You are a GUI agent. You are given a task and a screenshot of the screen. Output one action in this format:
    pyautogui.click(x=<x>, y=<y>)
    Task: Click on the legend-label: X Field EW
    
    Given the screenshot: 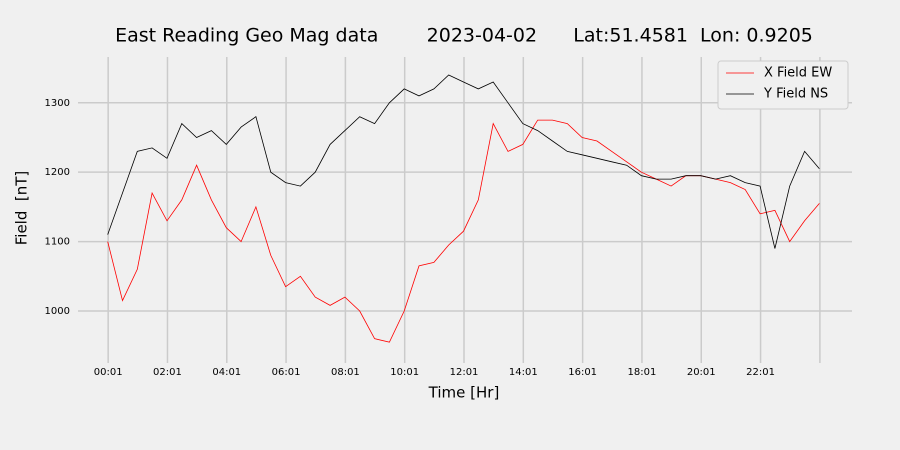 What is the action you would take?
    pyautogui.click(x=798, y=73)
    